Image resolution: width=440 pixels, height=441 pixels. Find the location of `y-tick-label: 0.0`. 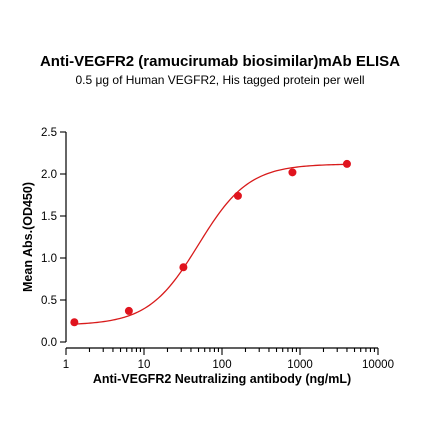

y-tick-label: 0.0 is located at coordinates (49, 343).